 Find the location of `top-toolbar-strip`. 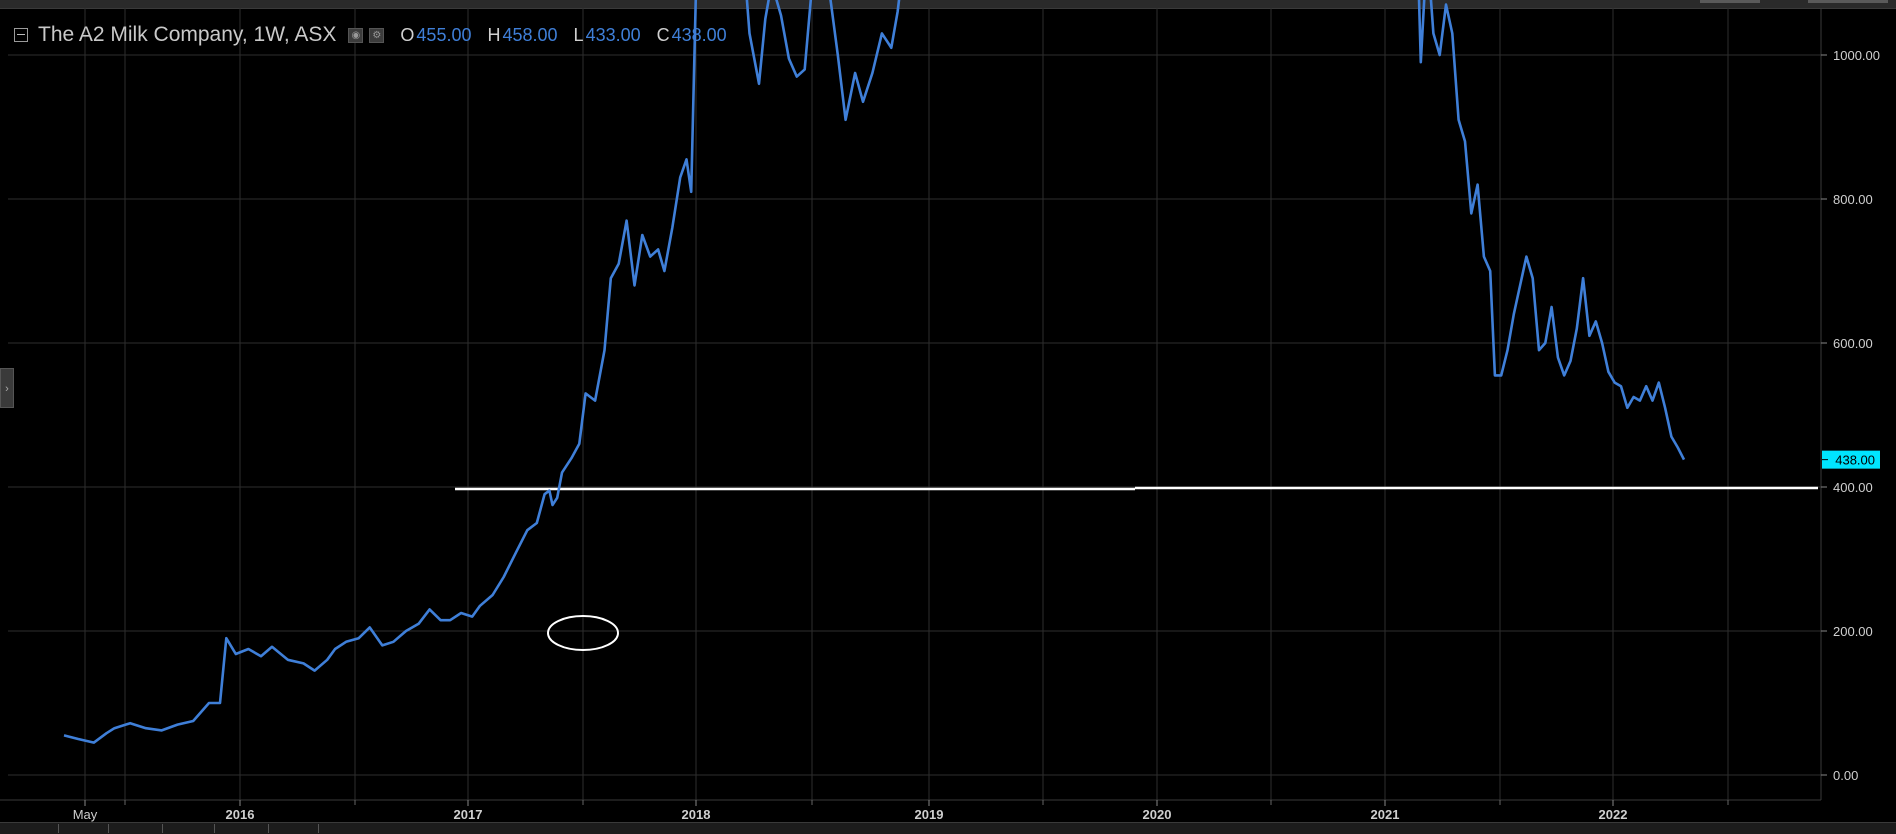

top-toolbar-strip is located at coordinates (948, 4).